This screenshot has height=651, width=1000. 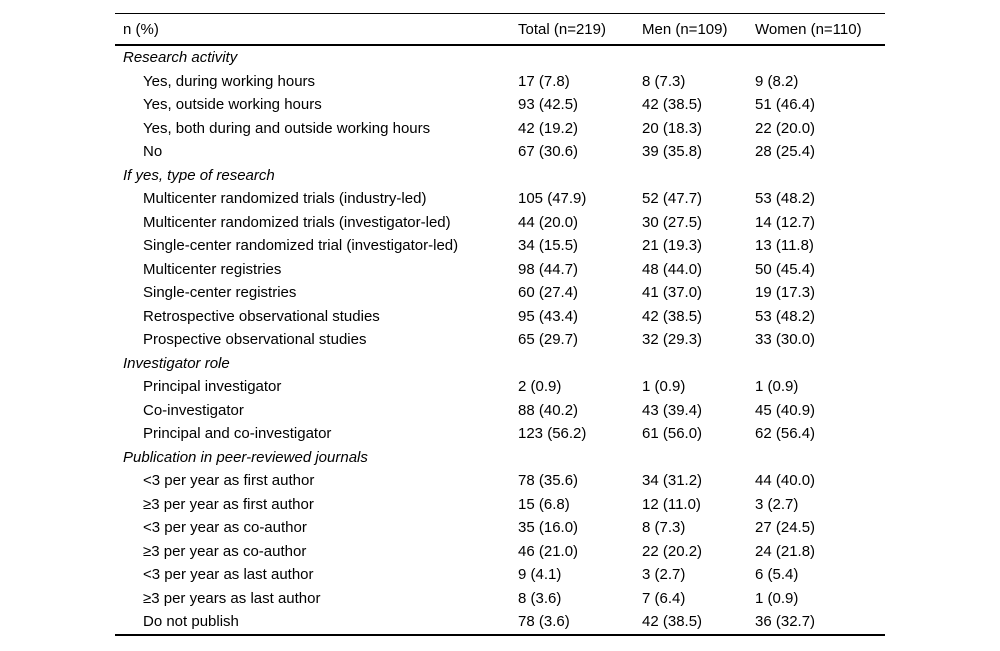 I want to click on row-label: Principal investigator, so click(x=212, y=387).